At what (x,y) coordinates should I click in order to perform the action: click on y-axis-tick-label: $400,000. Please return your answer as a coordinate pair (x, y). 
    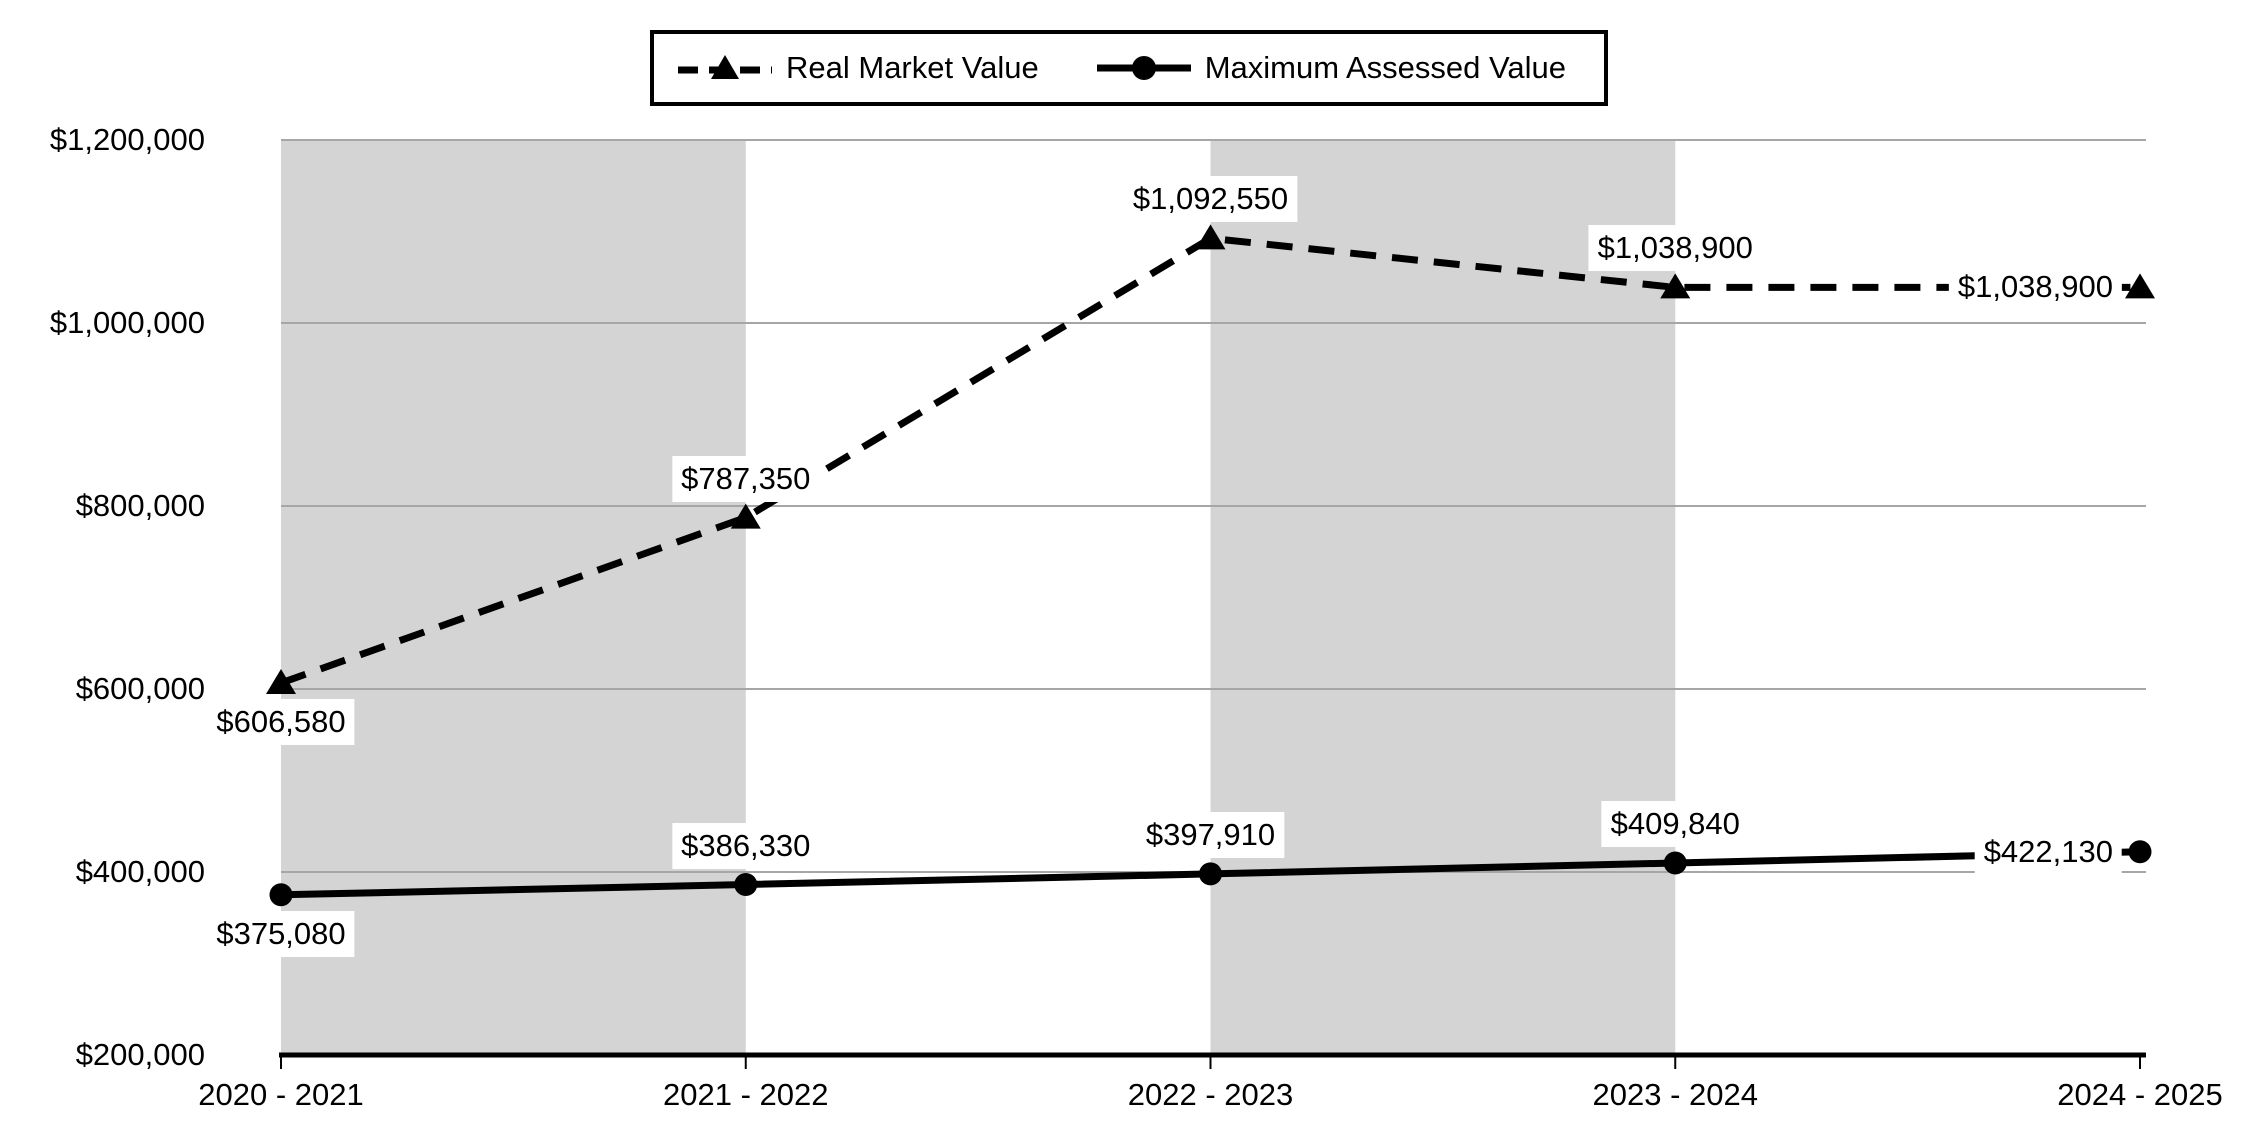
    Looking at the image, I should click on (140, 871).